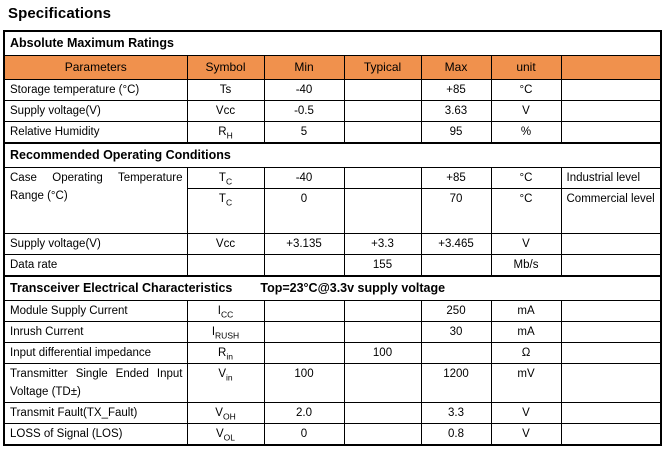 This screenshot has width=663, height=452. I want to click on cell-min: 2.0, so click(304, 413).